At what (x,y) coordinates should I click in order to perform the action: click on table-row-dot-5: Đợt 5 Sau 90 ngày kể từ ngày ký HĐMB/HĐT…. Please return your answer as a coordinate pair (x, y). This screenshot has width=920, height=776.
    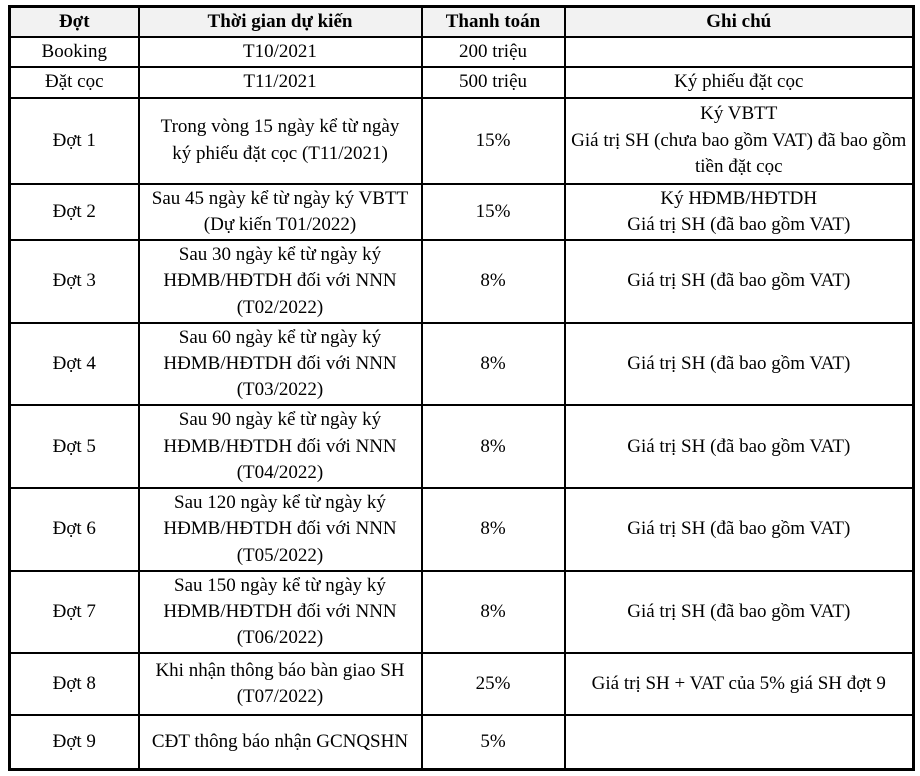
    Looking at the image, I should click on (461, 447).